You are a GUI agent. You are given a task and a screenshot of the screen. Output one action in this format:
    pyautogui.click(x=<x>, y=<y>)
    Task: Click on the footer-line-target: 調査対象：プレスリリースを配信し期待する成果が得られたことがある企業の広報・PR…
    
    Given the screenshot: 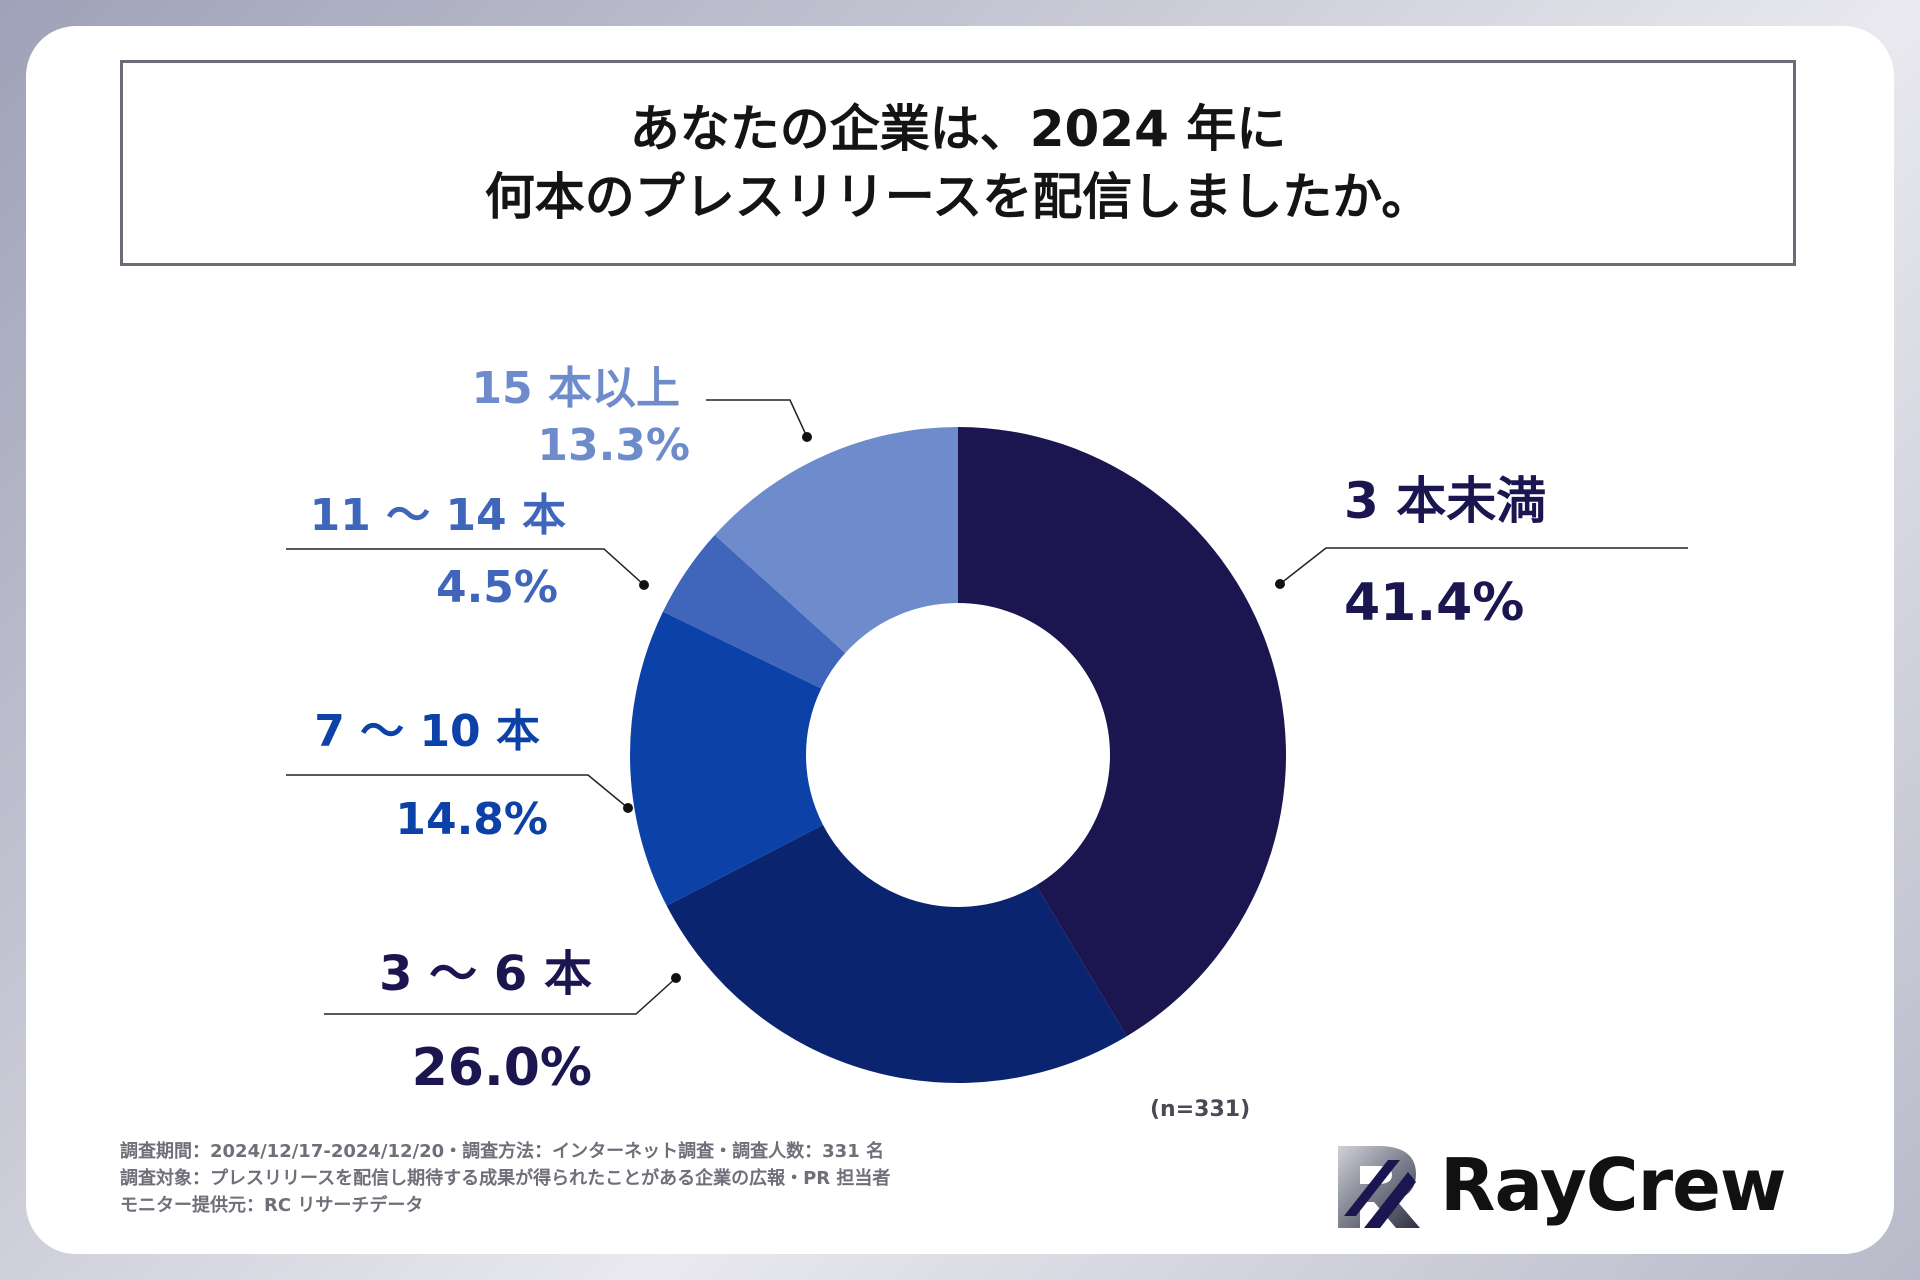 What is the action you would take?
    pyautogui.click(x=505, y=1178)
    